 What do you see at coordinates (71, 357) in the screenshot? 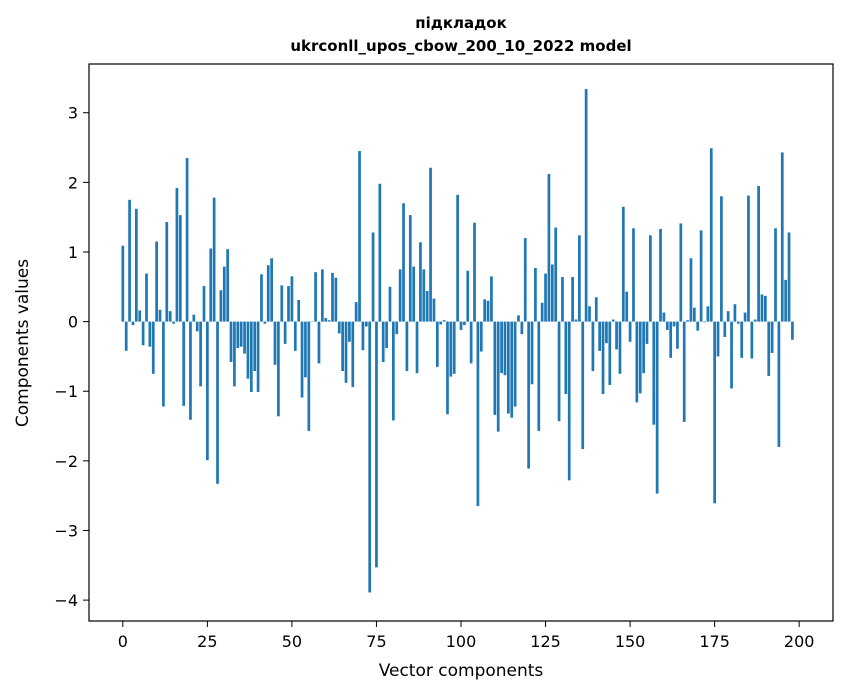
I see `y-axis-ticks: −4 −3 −2 −1 0 1 2 3` at bounding box center [71, 357].